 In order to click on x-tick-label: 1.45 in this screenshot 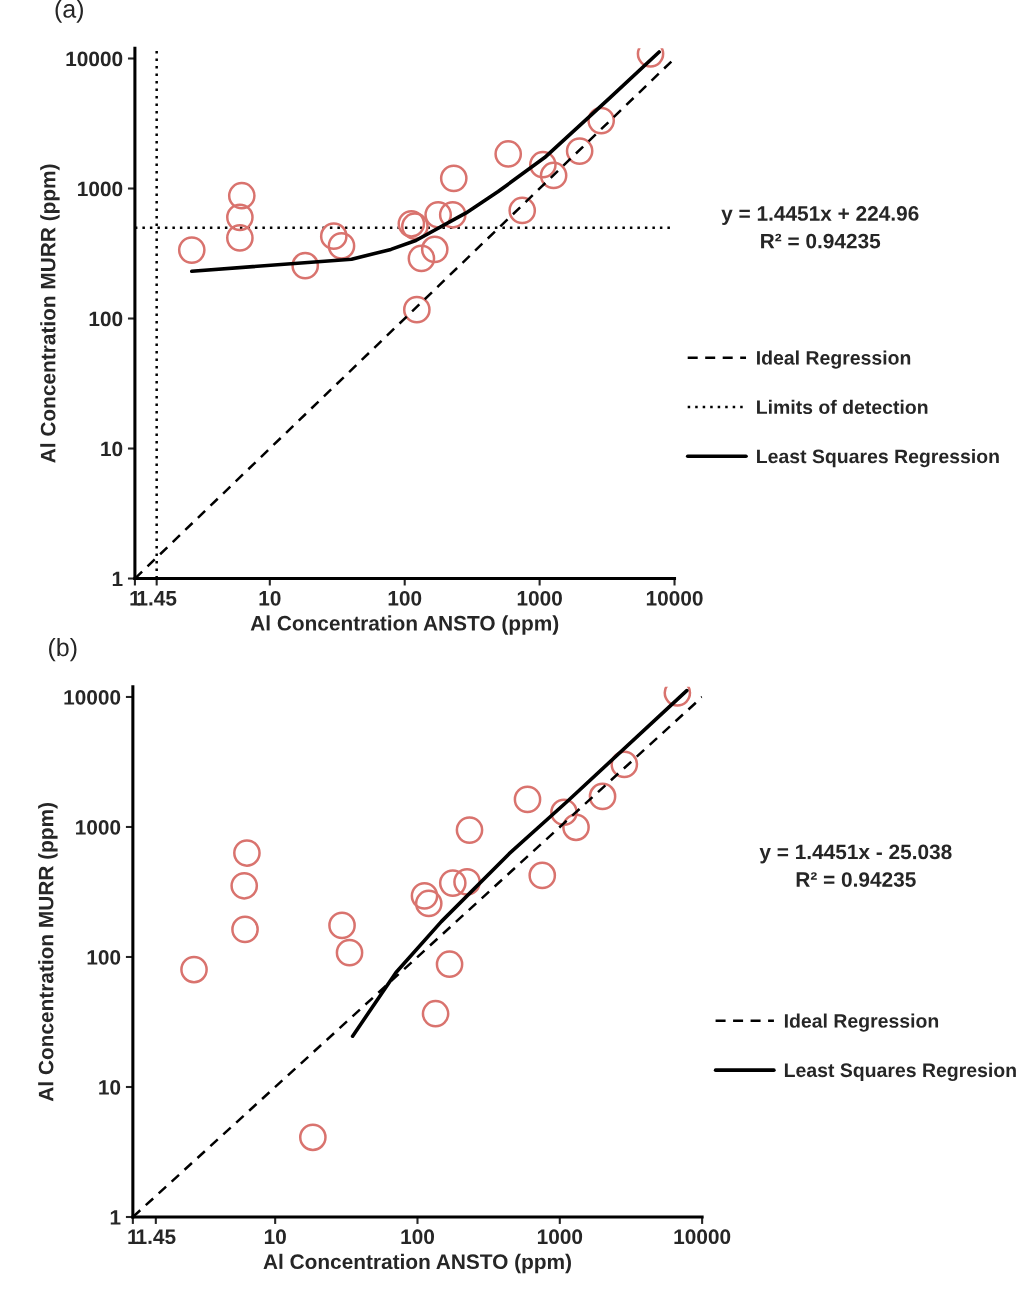, I will do `click(156, 1237)`.